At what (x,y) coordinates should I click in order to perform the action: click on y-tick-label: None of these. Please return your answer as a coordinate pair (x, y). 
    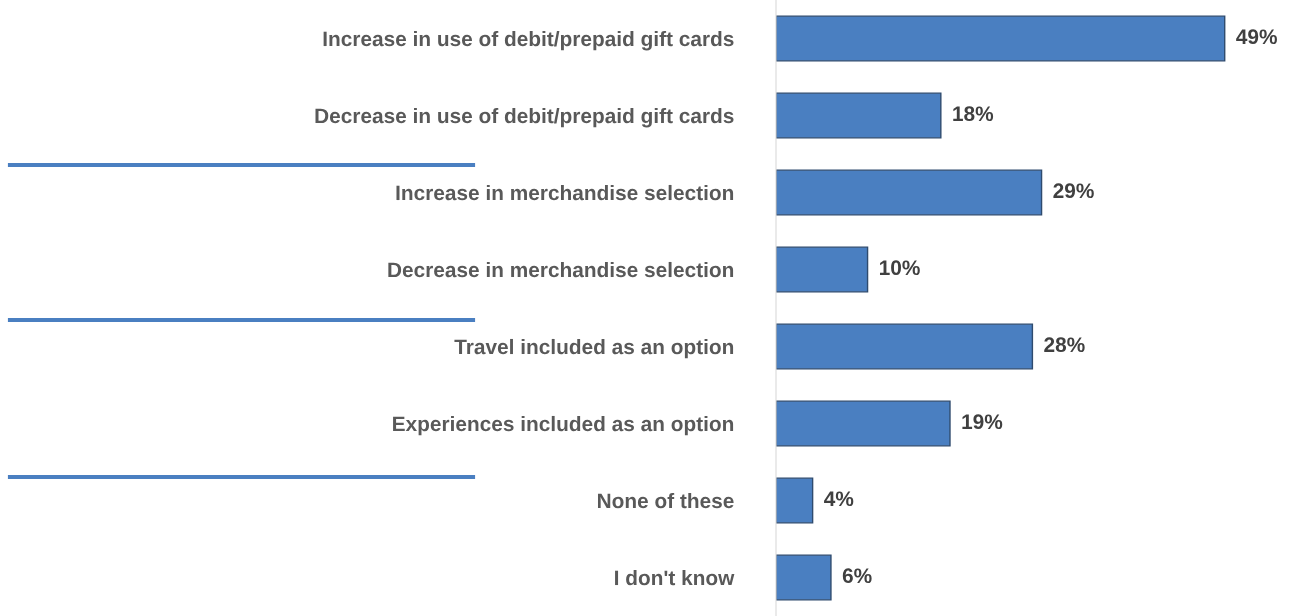
    Looking at the image, I should click on (665, 500).